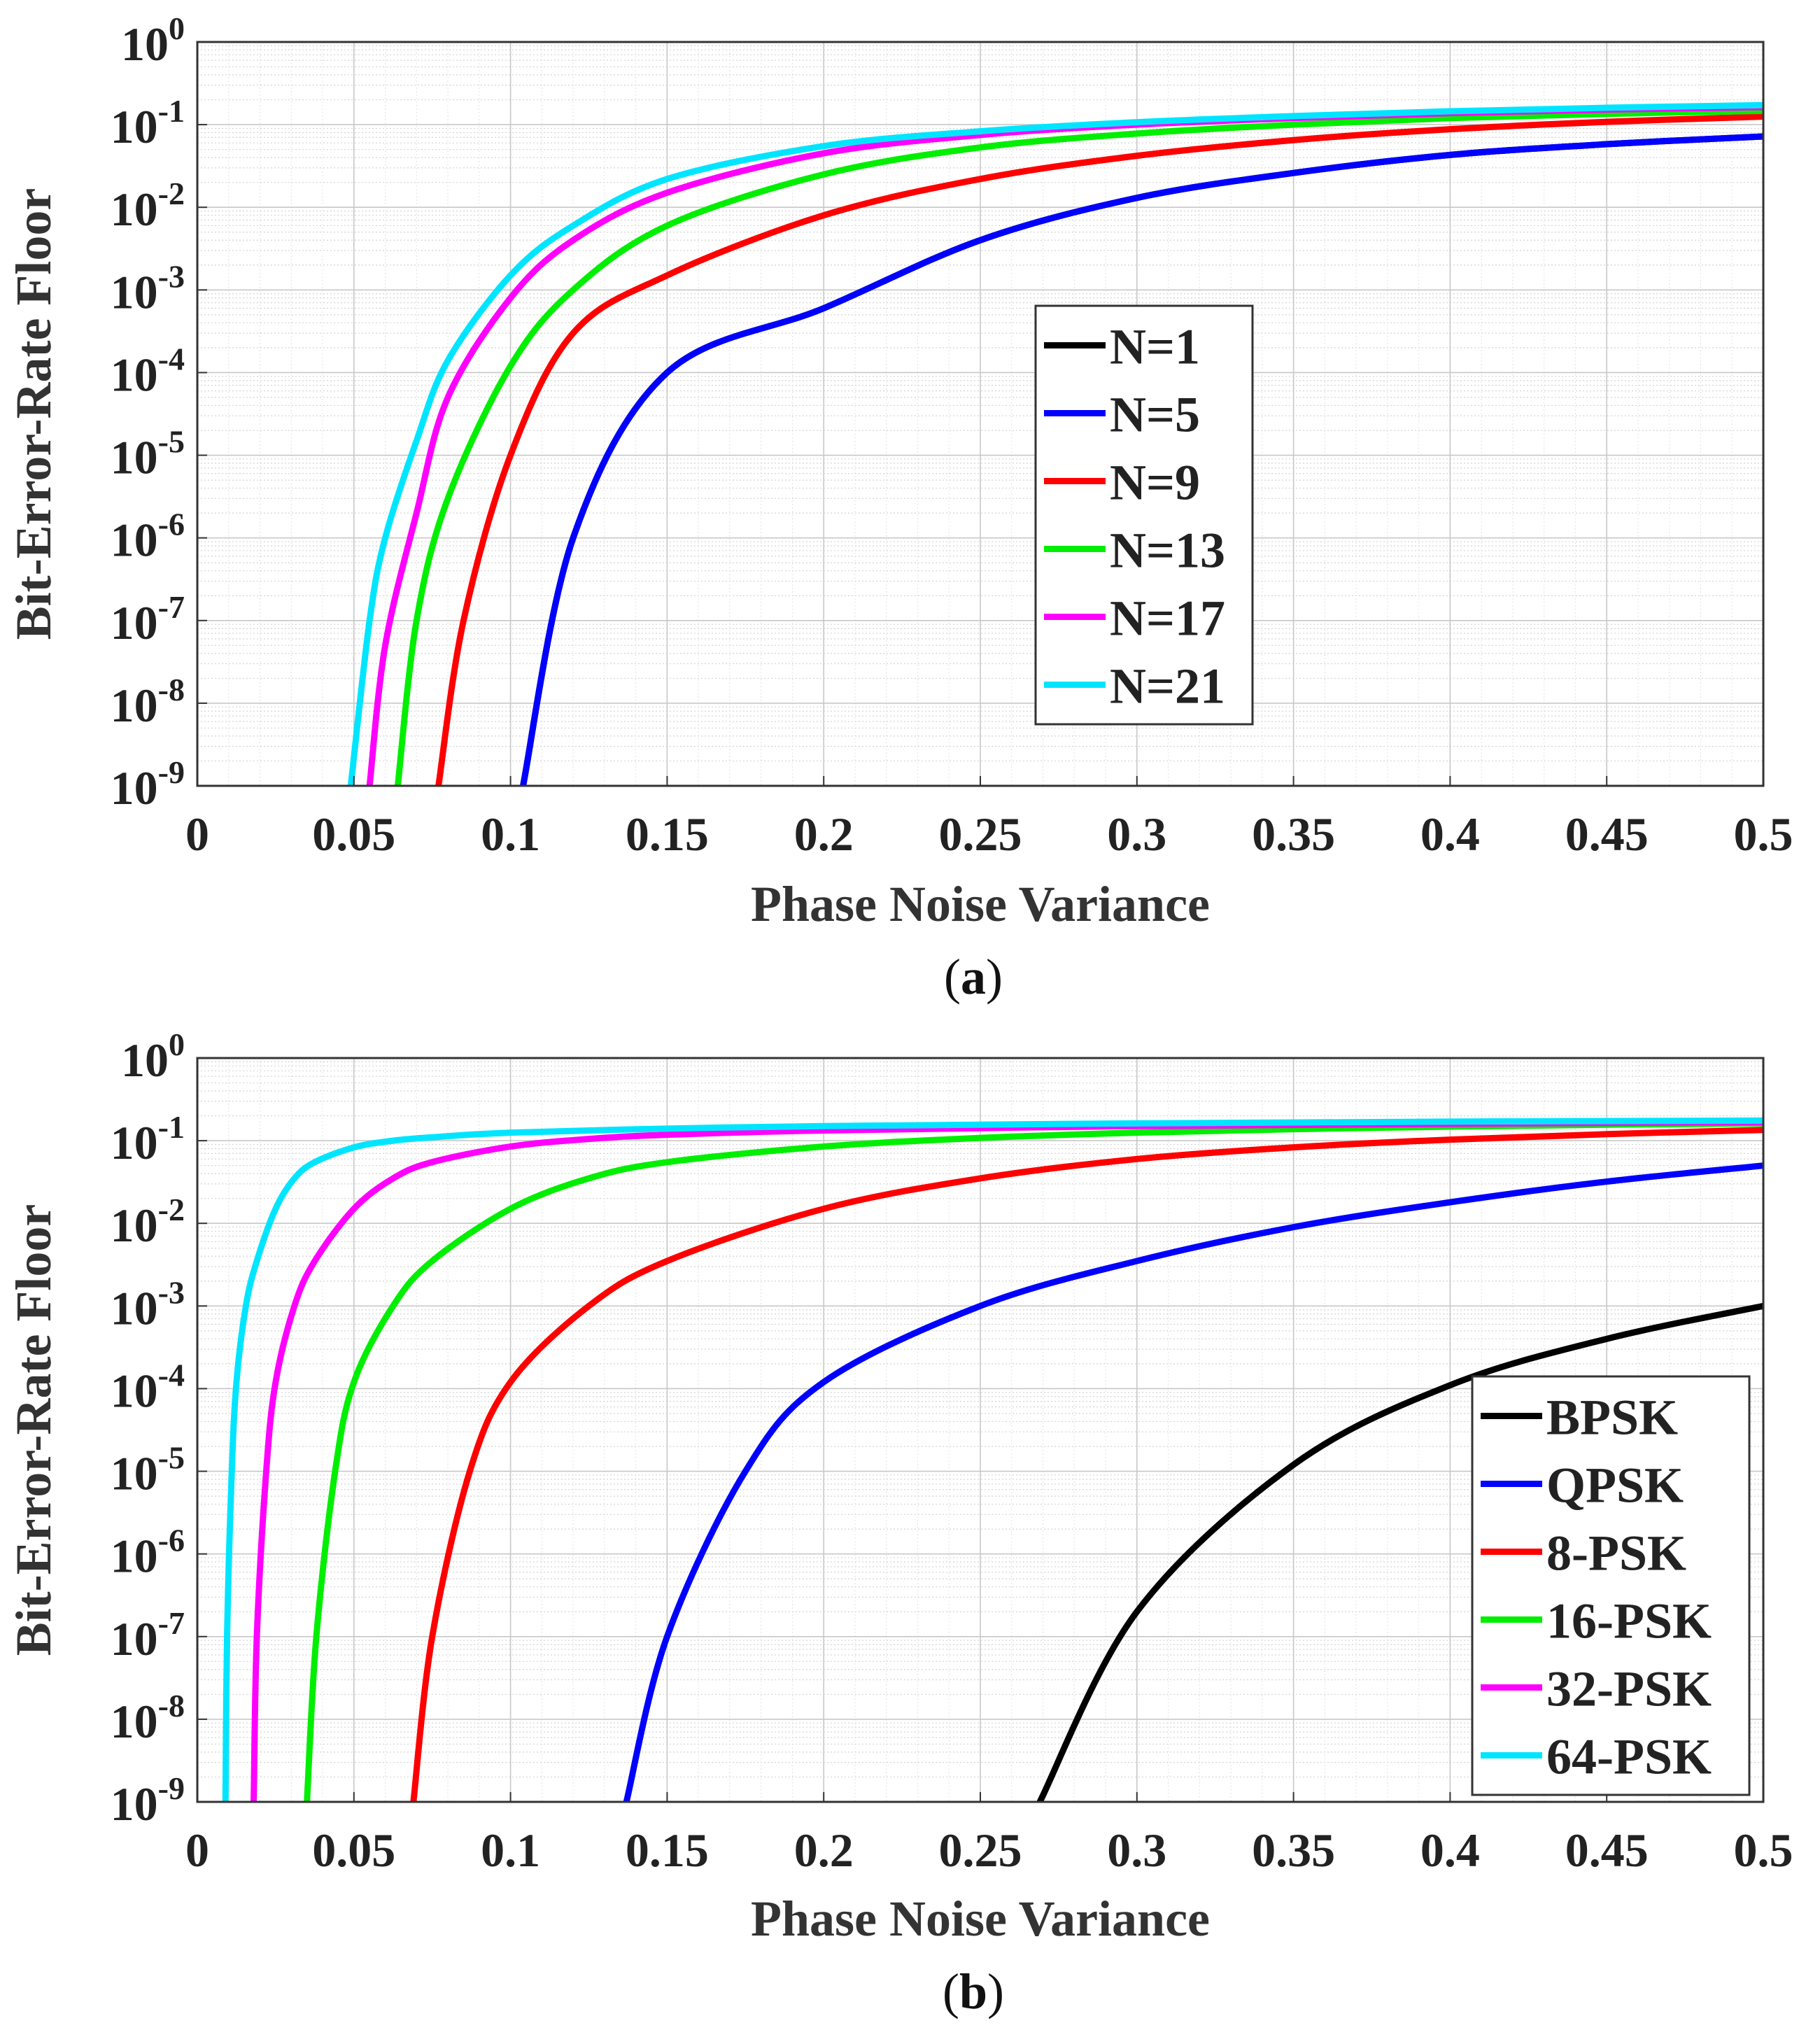 This screenshot has height=2044, width=1820. I want to click on legend: N=1 N=5 N=9 N=13 N=17 N=21, so click(1144, 515).